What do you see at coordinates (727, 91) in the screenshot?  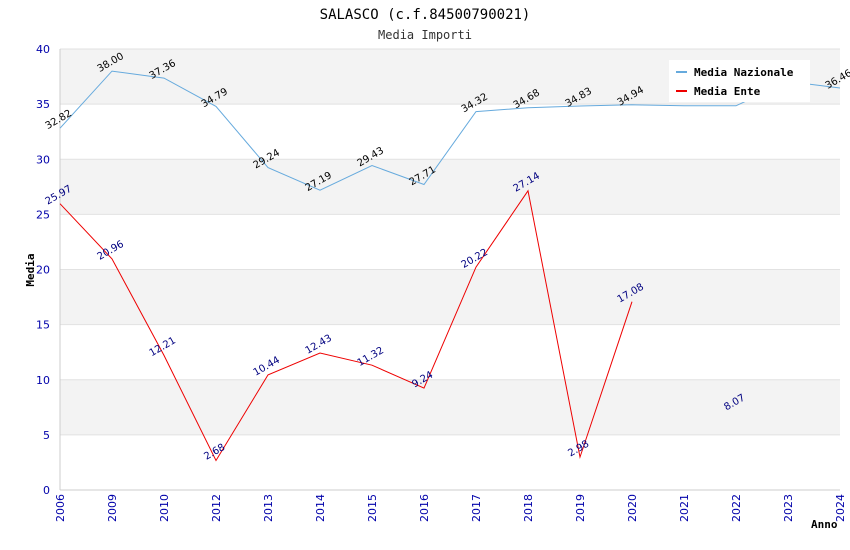 I see `legend-label-media-ente: Media Ente` at bounding box center [727, 91].